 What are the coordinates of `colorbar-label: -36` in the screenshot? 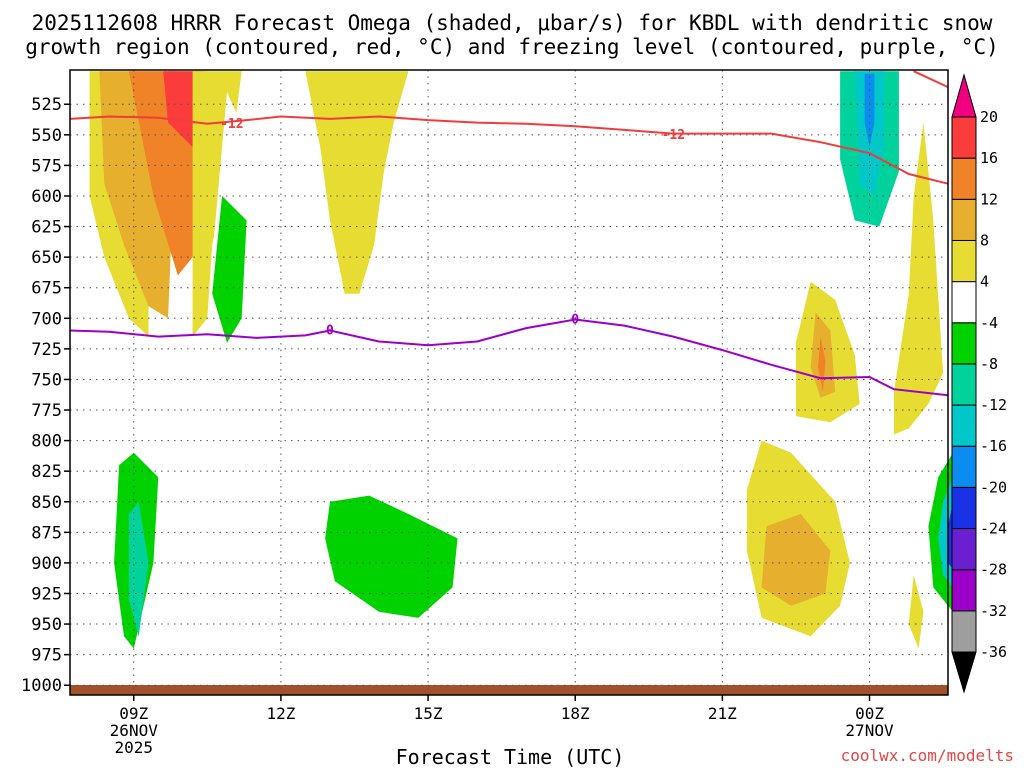 It's located at (993, 652).